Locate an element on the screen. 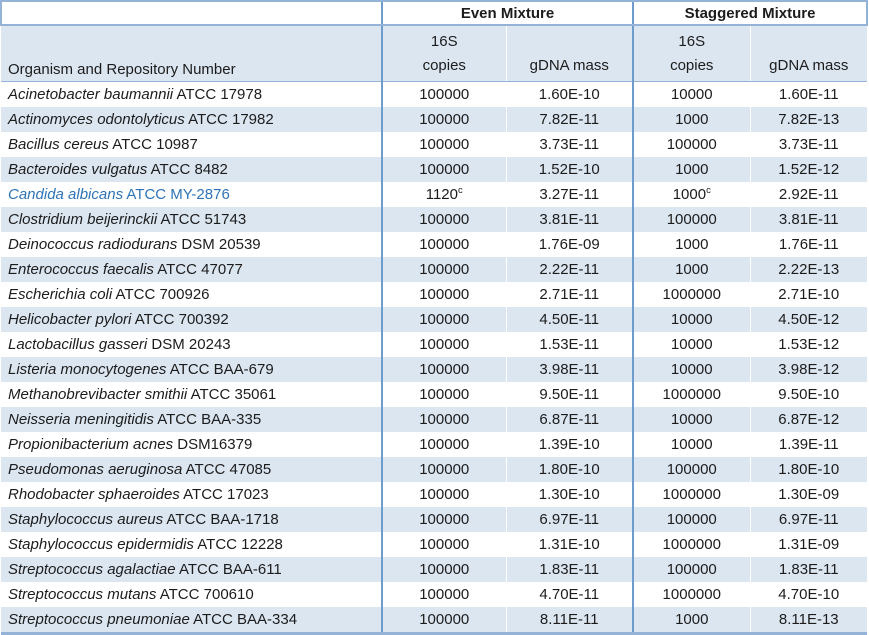 This screenshot has width=869, height=635. footnote-marker: c is located at coordinates (708, 190).